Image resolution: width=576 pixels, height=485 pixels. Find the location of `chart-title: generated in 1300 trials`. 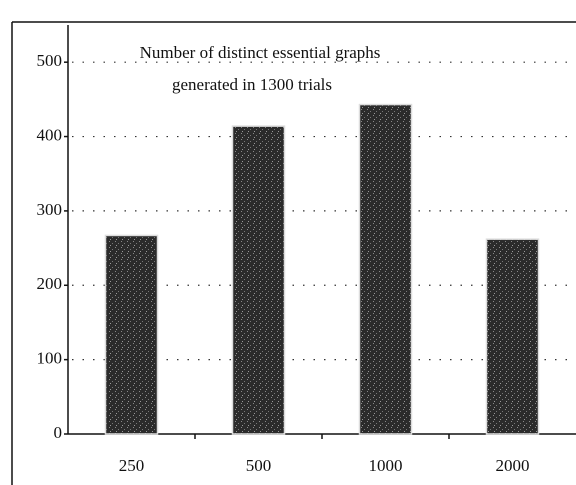

chart-title: generated in 1300 trials is located at coordinates (252, 84).